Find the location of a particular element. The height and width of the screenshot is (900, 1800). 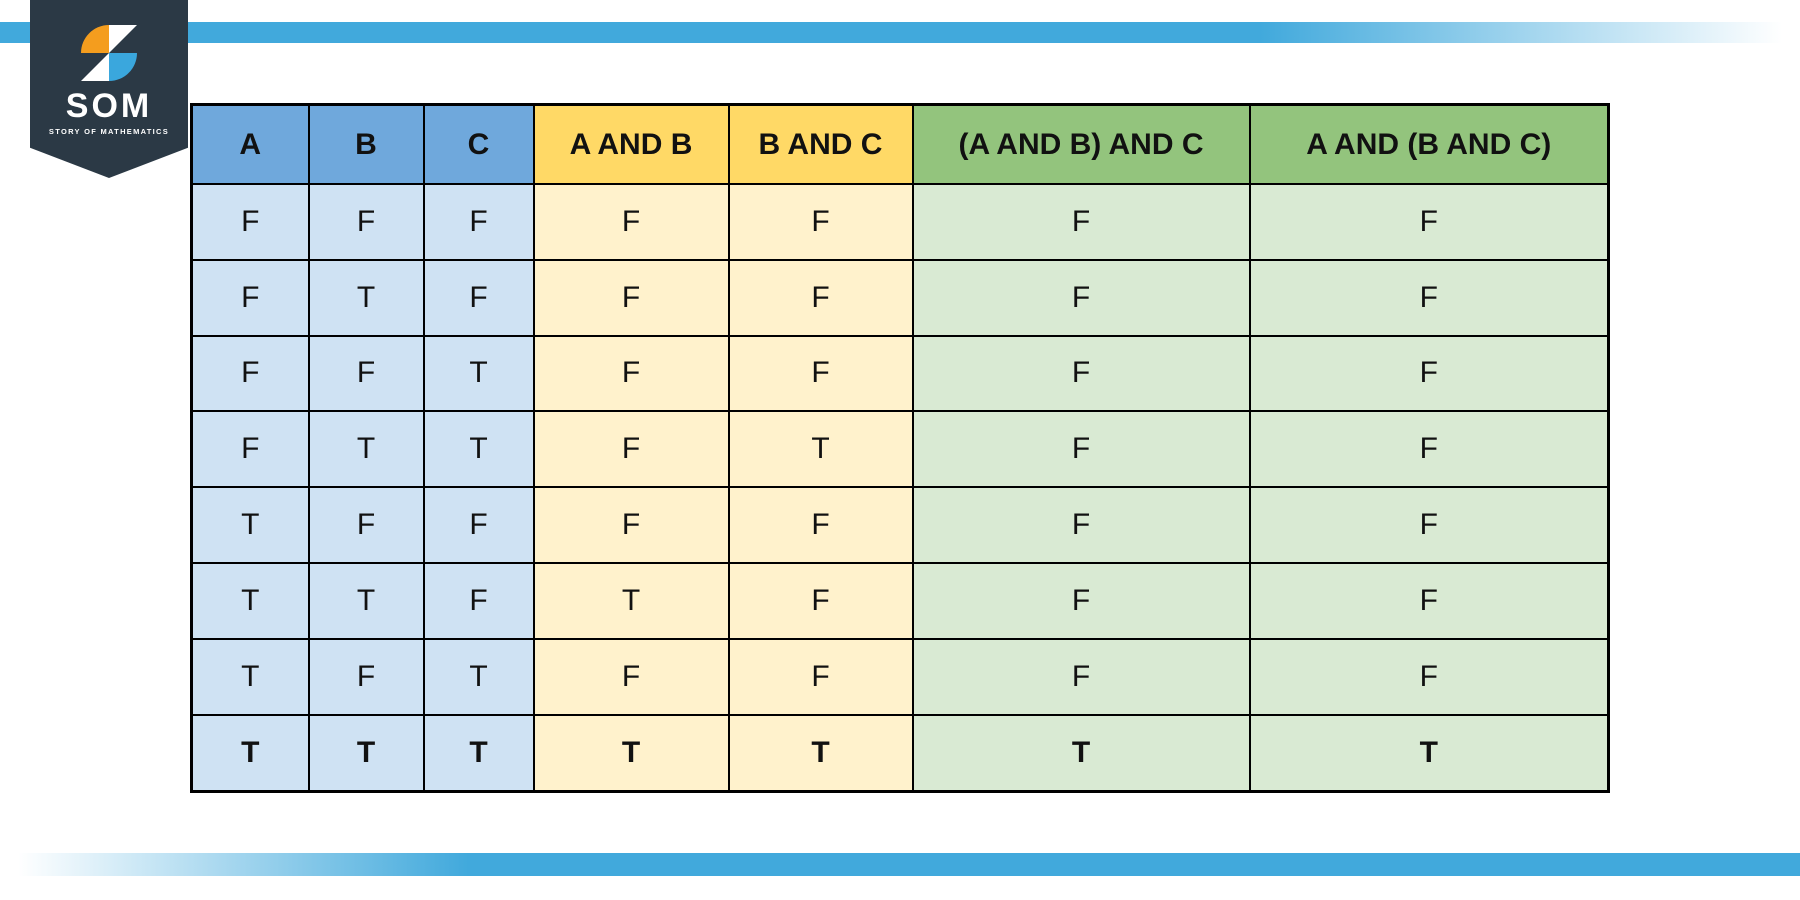

top-accent-stripe is located at coordinates (900, 32).